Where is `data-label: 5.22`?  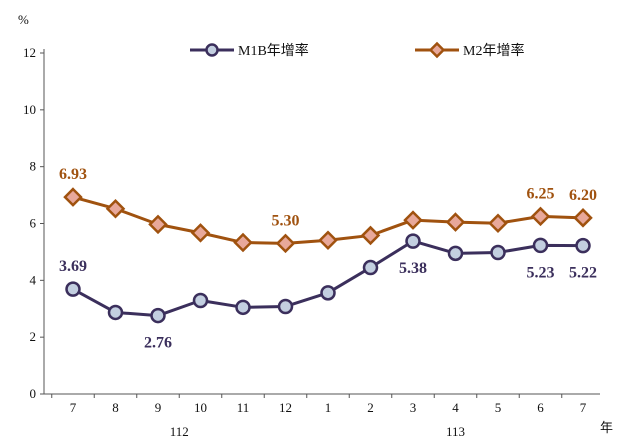 data-label: 5.22 is located at coordinates (583, 273).